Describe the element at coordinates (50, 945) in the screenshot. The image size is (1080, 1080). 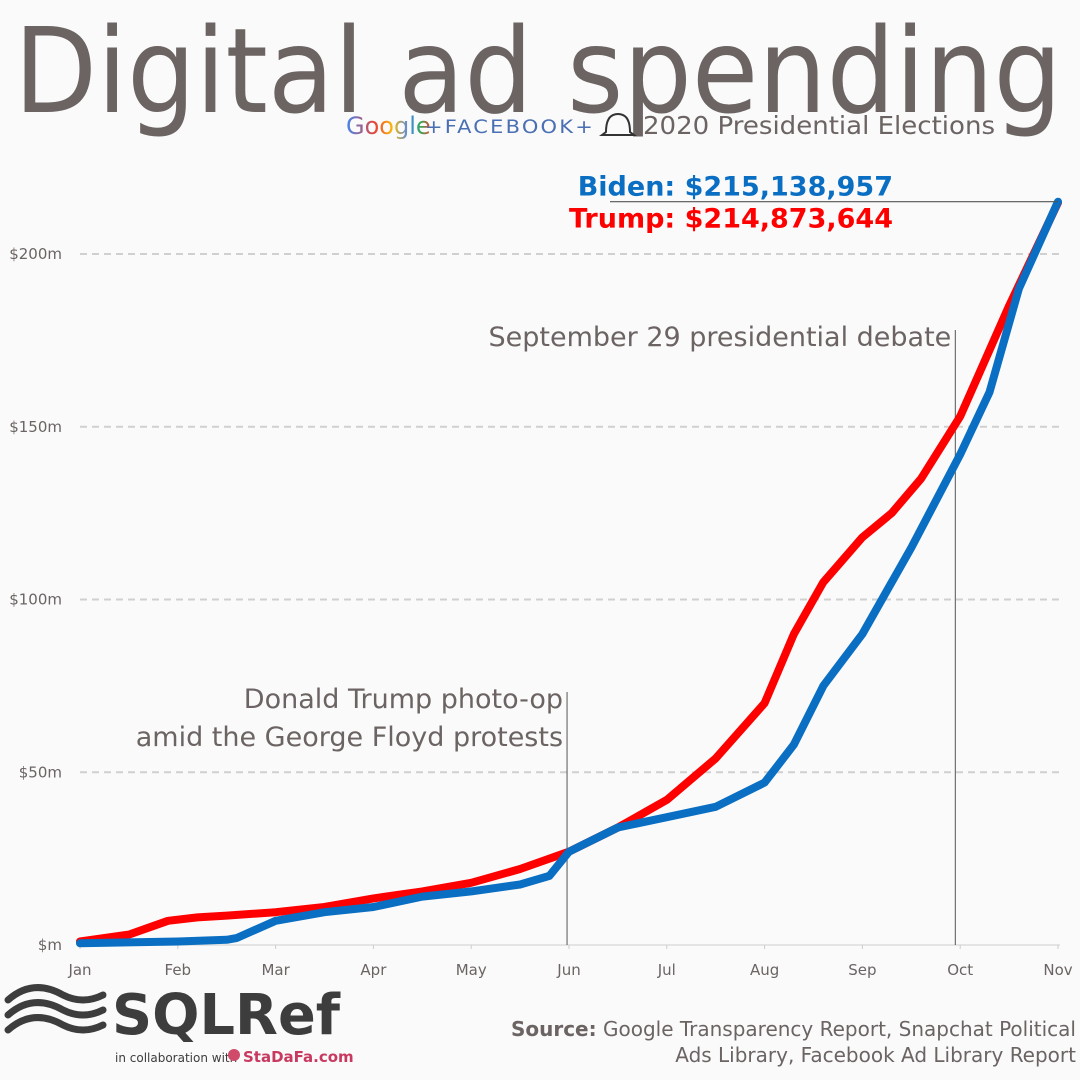
I see `y-tick-label: $m` at that location.